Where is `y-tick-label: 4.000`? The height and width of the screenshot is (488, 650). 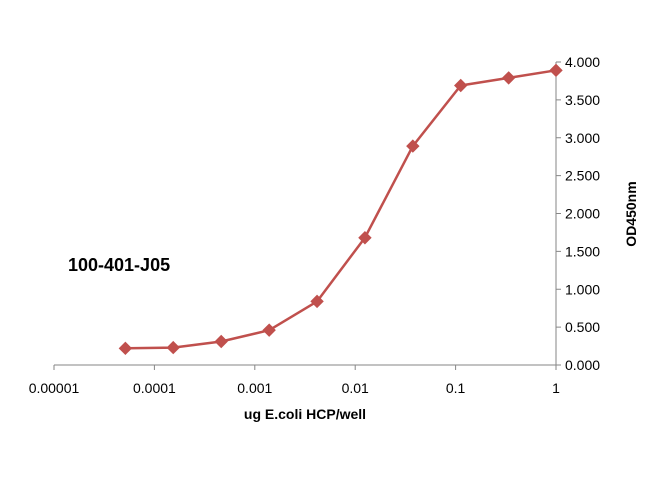
y-tick-label: 4.000 is located at coordinates (582, 62).